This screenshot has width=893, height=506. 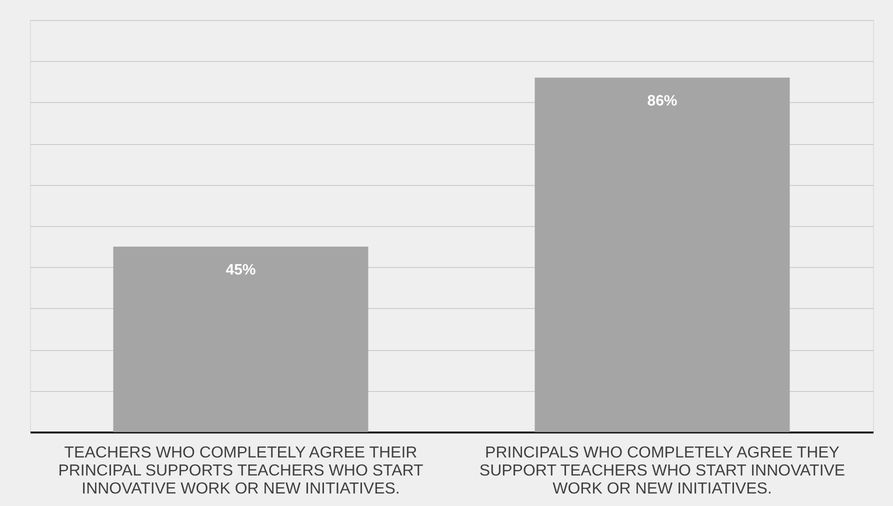 I want to click on x-tick-label: PRINCIPALS WHO COMPLETELY AGREE THEY SUPPORT TEACHERS WHO START INNOVATIVE WORK OR NEW INITIATIVES., so click(x=662, y=471).